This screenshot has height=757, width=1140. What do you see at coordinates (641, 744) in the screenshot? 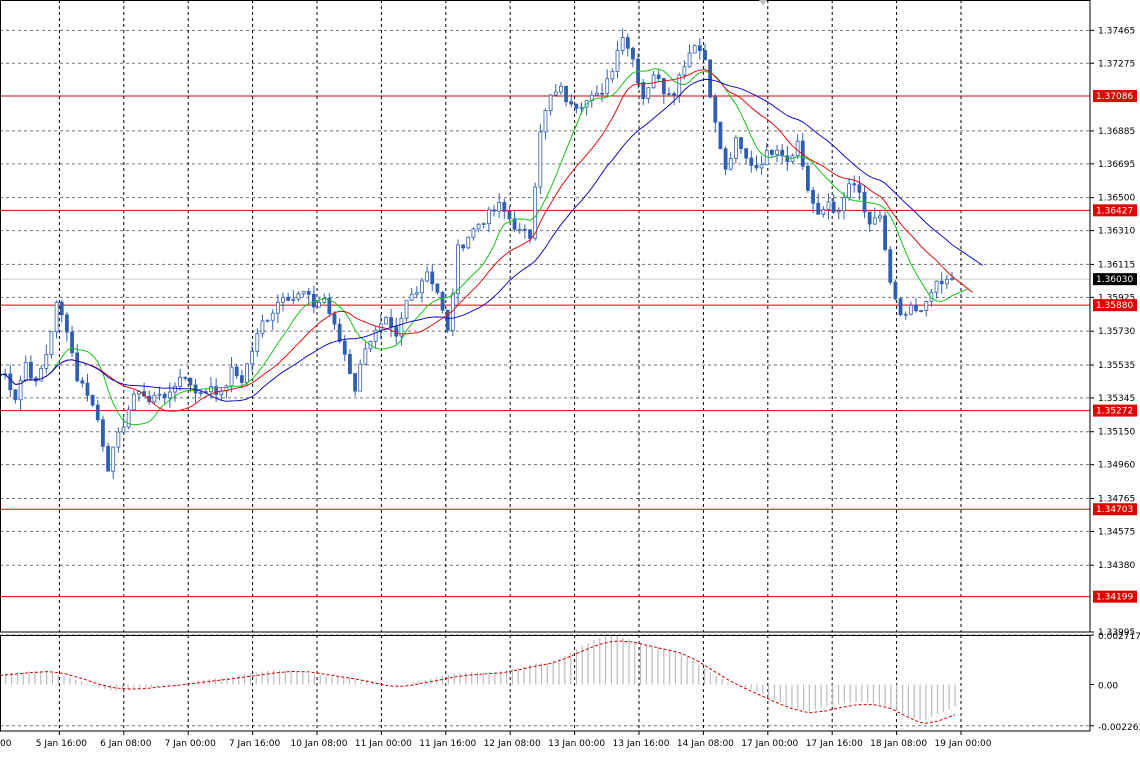
I see `time-tick-label: 13 Jan 16:00` at bounding box center [641, 744].